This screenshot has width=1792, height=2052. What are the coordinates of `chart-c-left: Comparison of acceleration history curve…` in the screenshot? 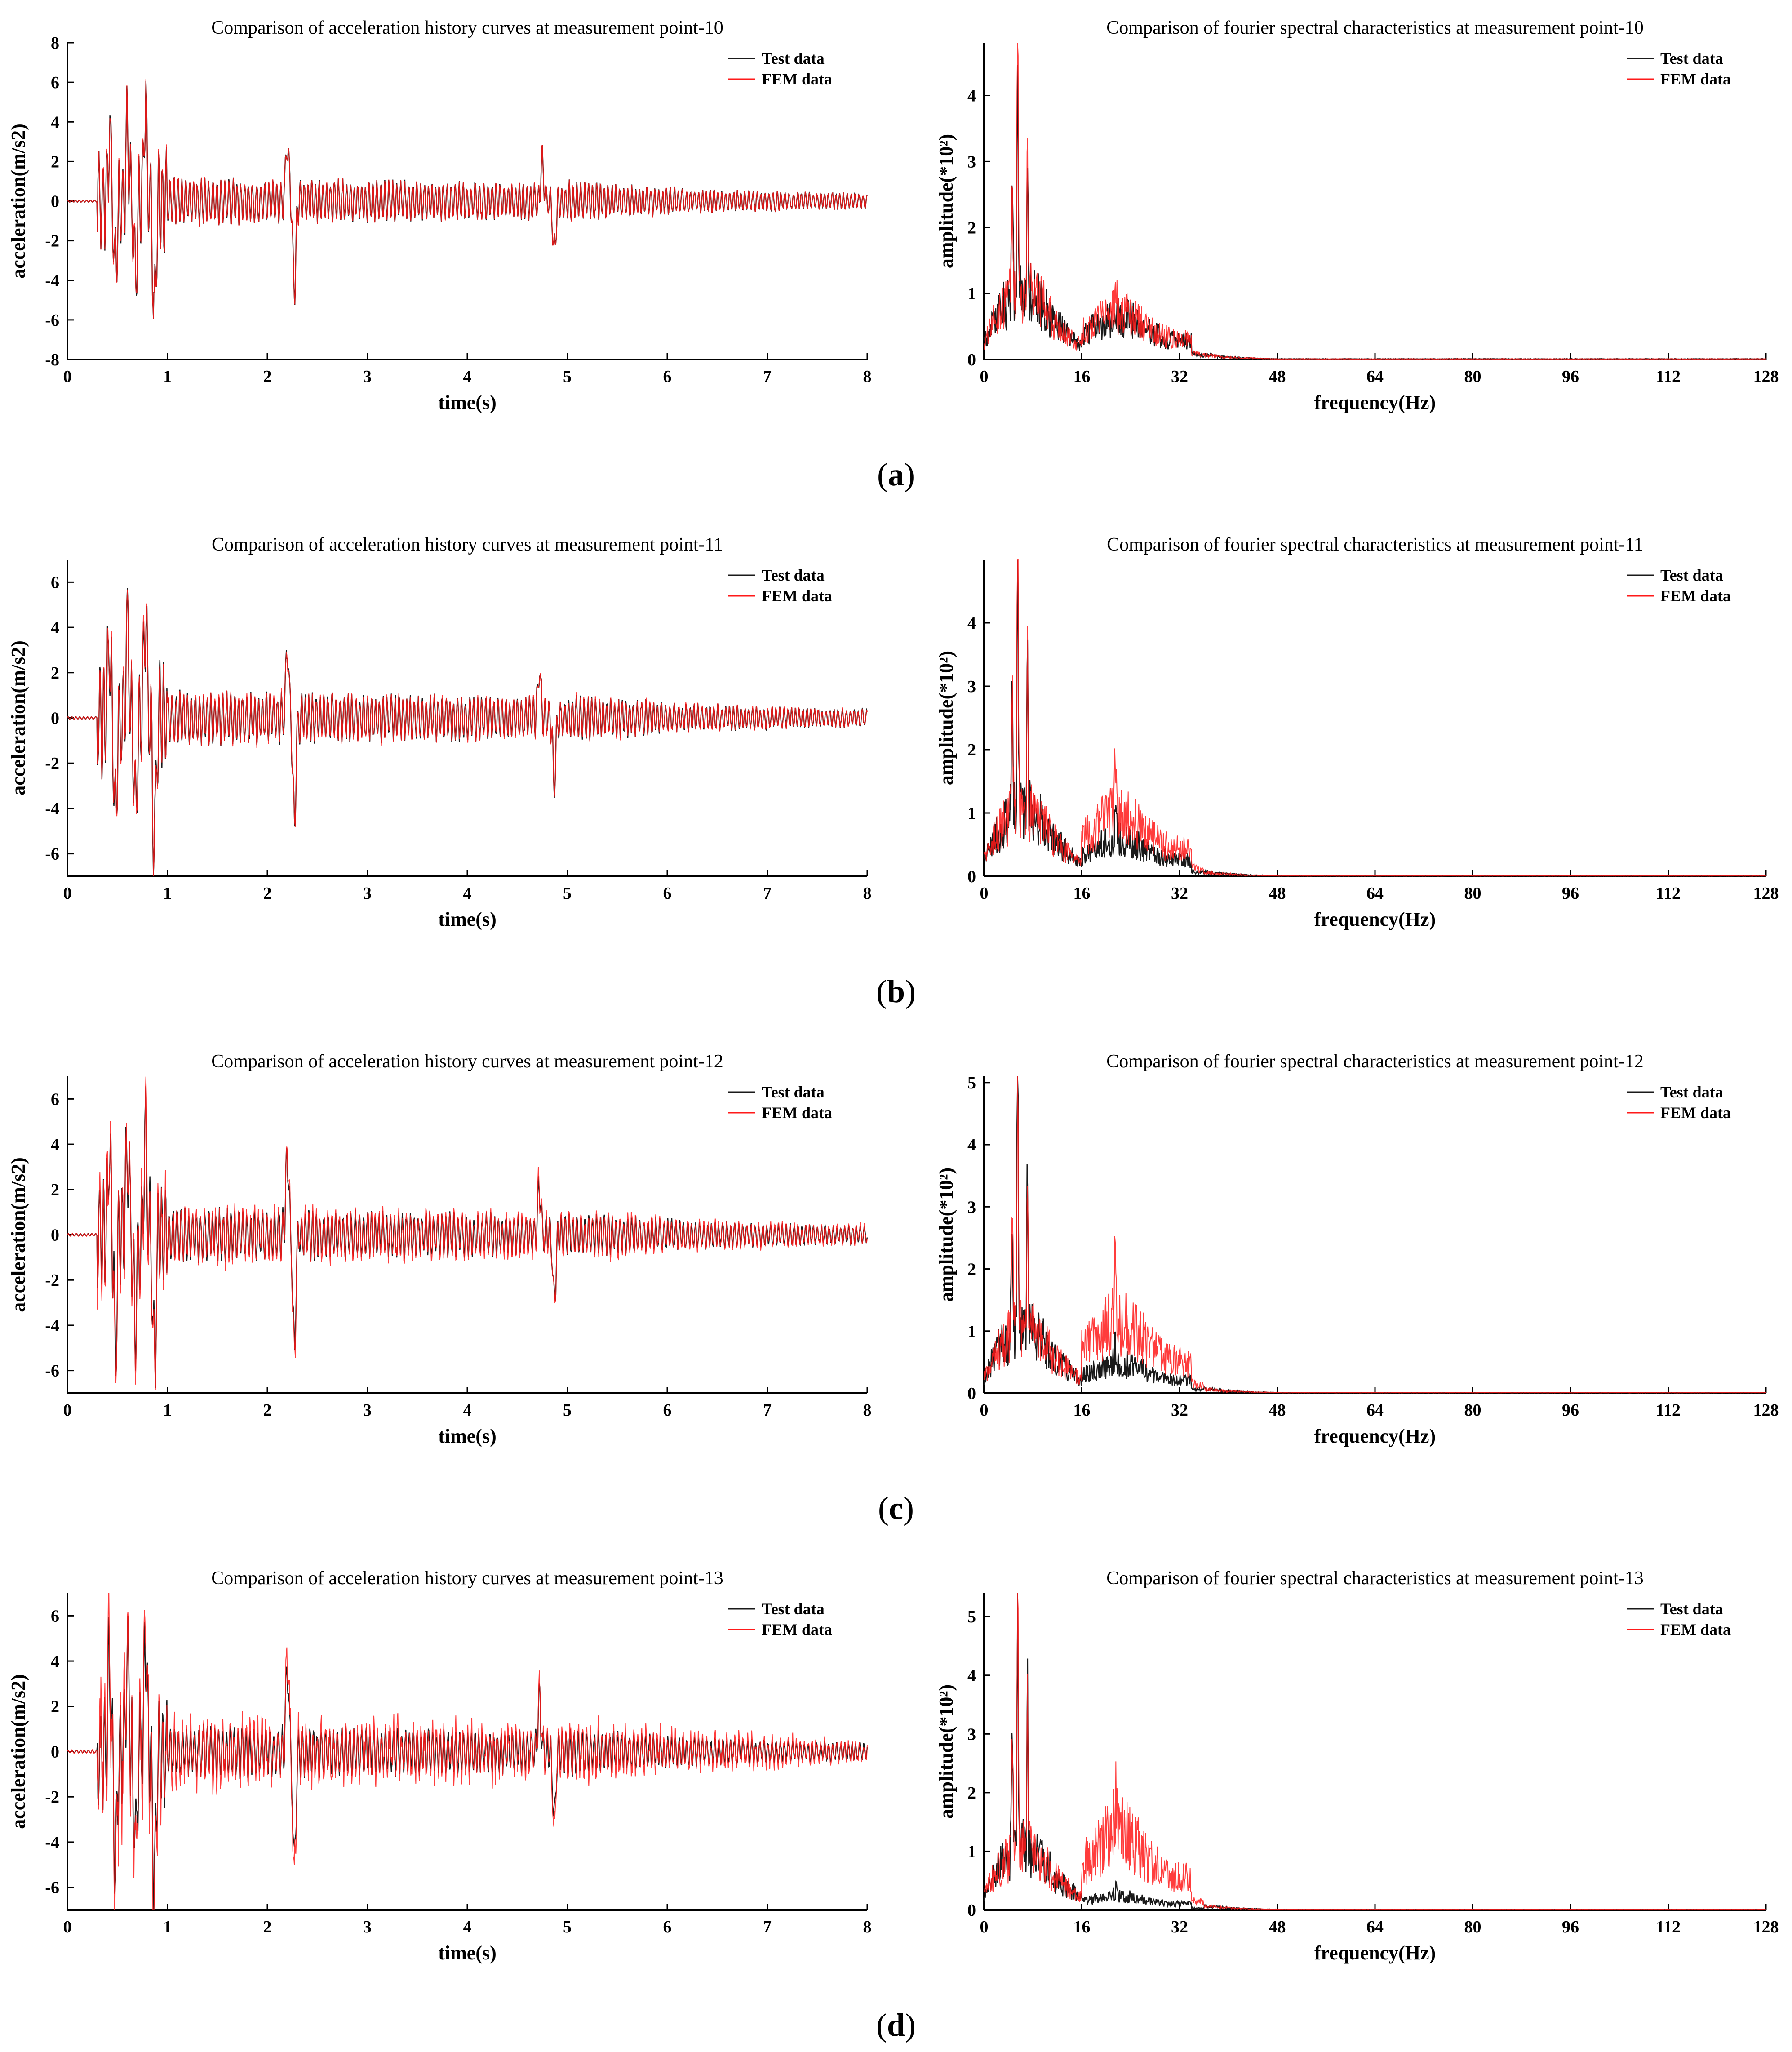 It's located at (439, 1249).